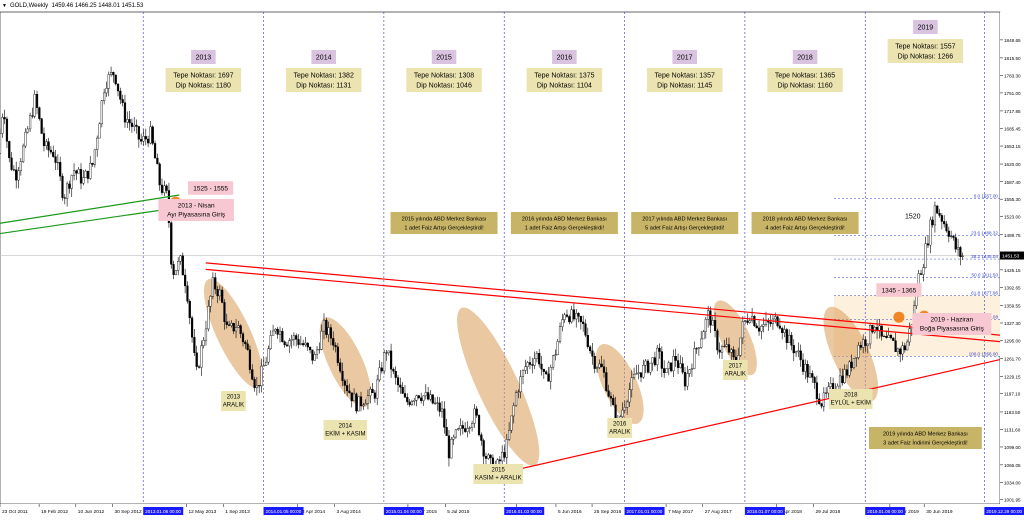 This screenshot has width=1024, height=524. I want to click on tepe-dip-box-2014-line-1: Tepe Noktası: 1382, so click(324, 76).